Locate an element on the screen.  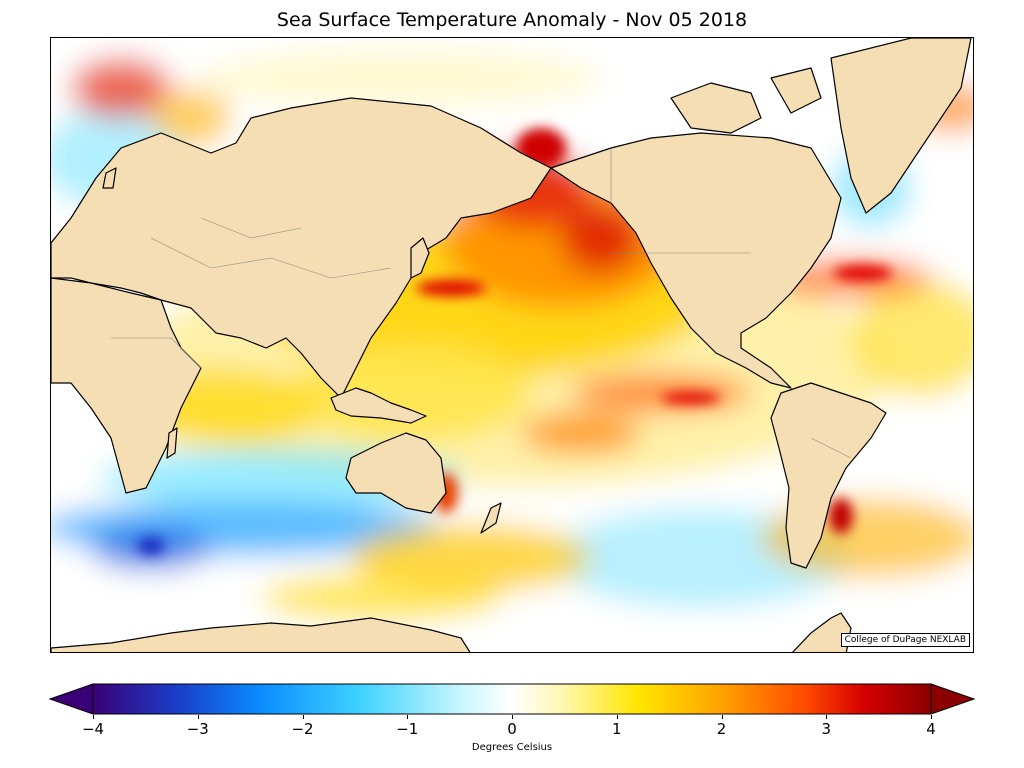
antarctica-east is located at coordinates (822, 632).